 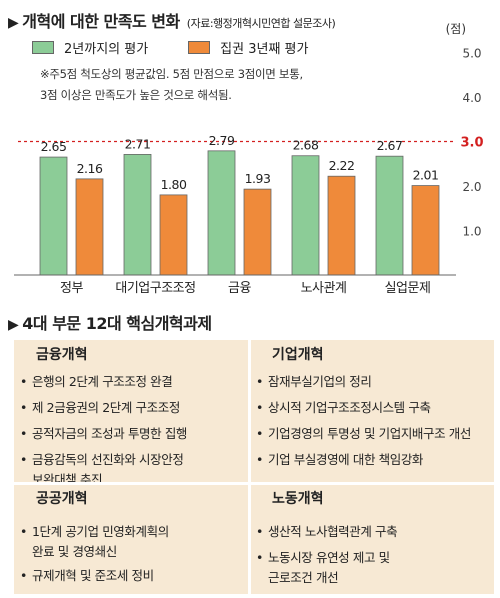 What do you see at coordinates (324, 288) in the screenshot?
I see `category-label: 노사관계` at bounding box center [324, 288].